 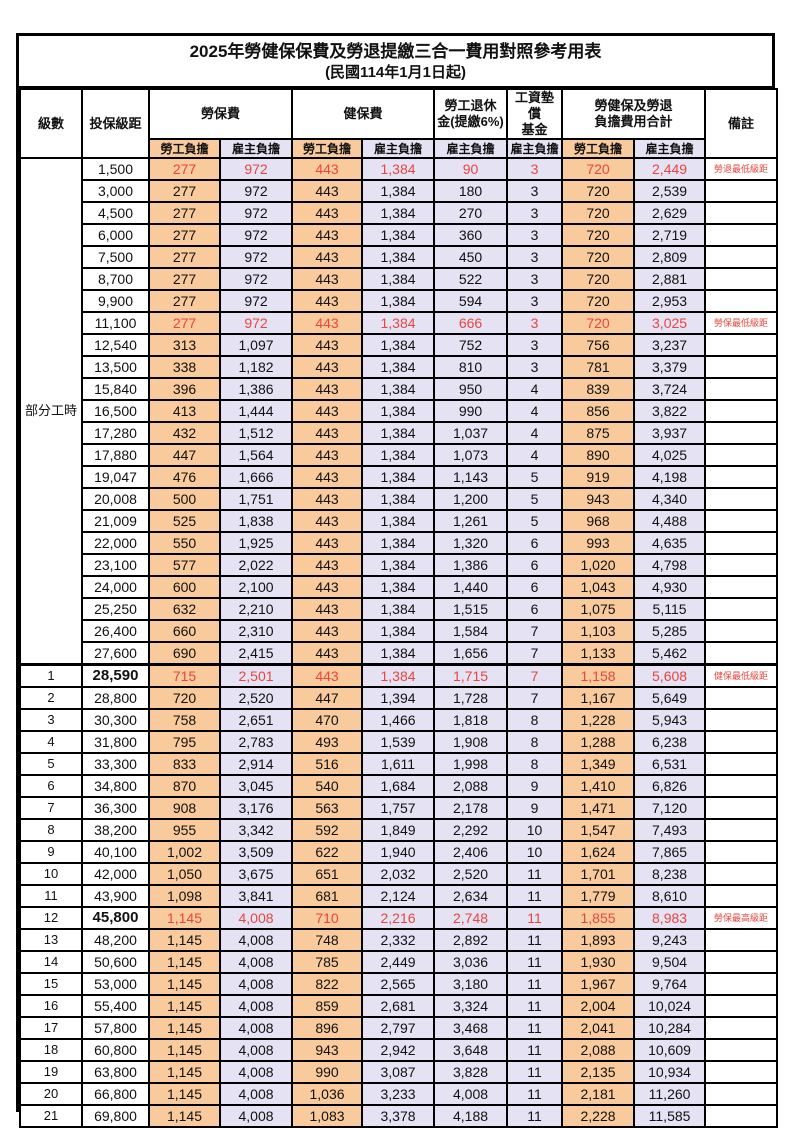 What do you see at coordinates (115, 984) in the screenshot?
I see `bracket-cell: 53,000` at bounding box center [115, 984].